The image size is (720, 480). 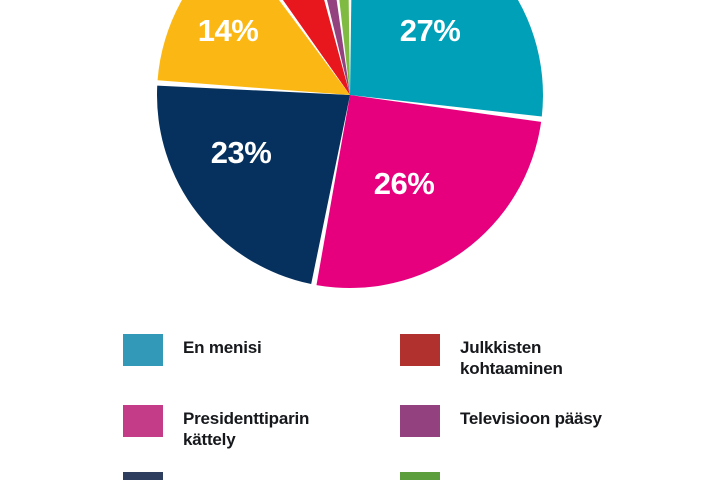 I want to click on legend-item: Televisioon pääsy, so click(x=501, y=421).